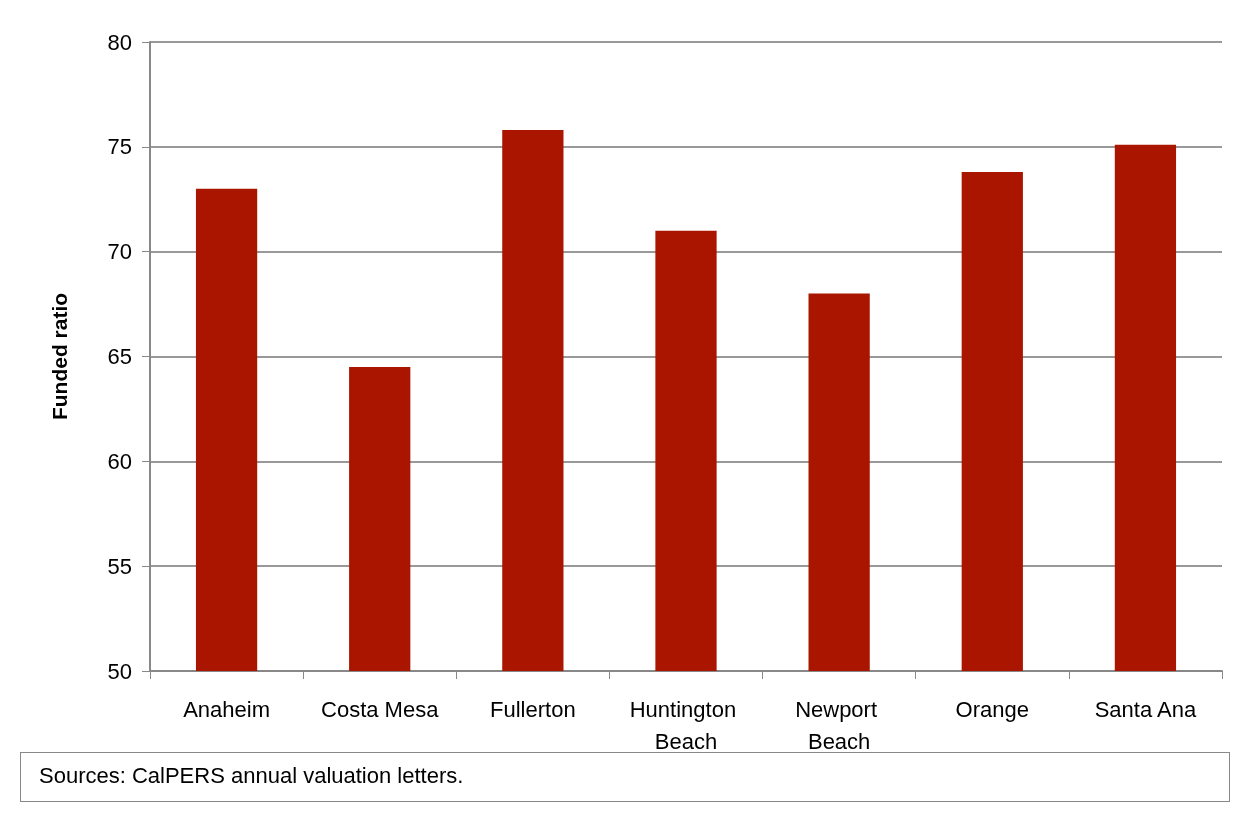 This screenshot has height=816, width=1251. What do you see at coordinates (59, 356) in the screenshot?
I see `y-axis-title: Funded ratio` at bounding box center [59, 356].